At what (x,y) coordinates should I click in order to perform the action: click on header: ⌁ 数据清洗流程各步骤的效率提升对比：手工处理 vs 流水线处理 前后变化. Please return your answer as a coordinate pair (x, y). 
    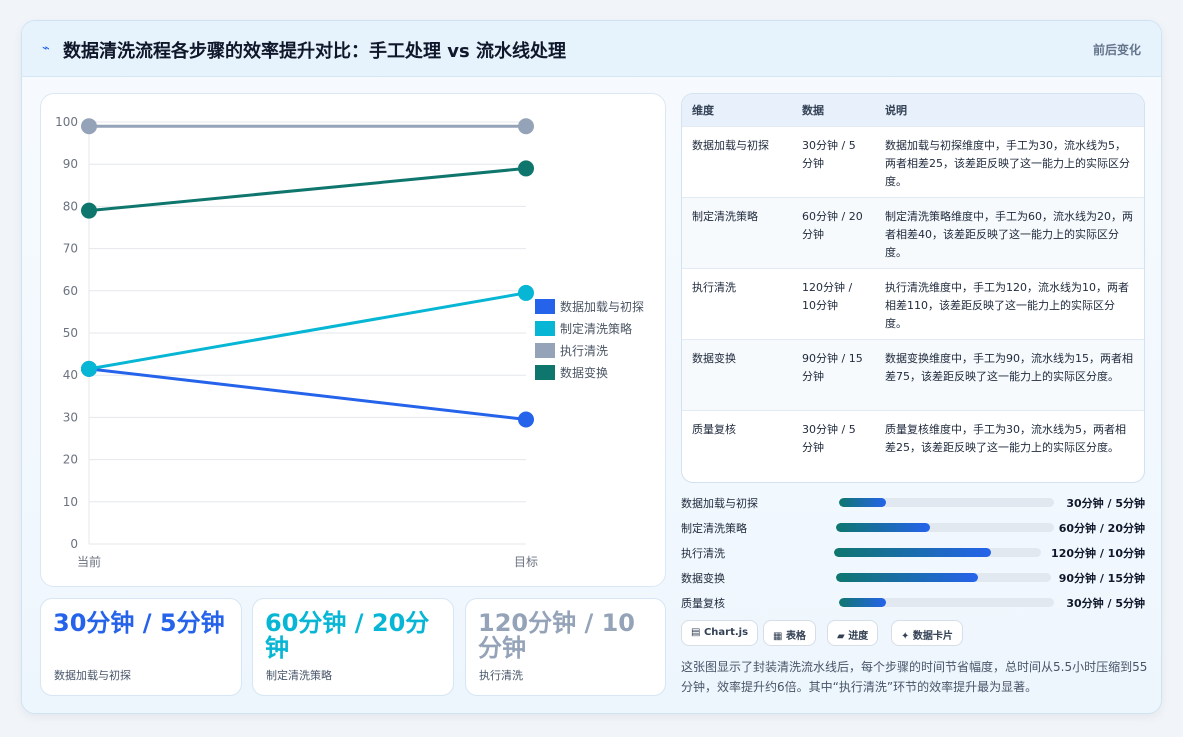
    Looking at the image, I should click on (591, 49).